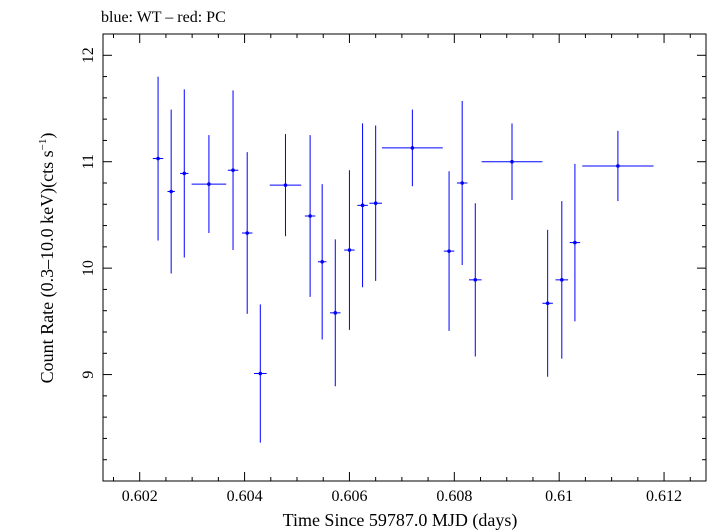  I want to click on y-axis-label-end: ), so click(47, 136).